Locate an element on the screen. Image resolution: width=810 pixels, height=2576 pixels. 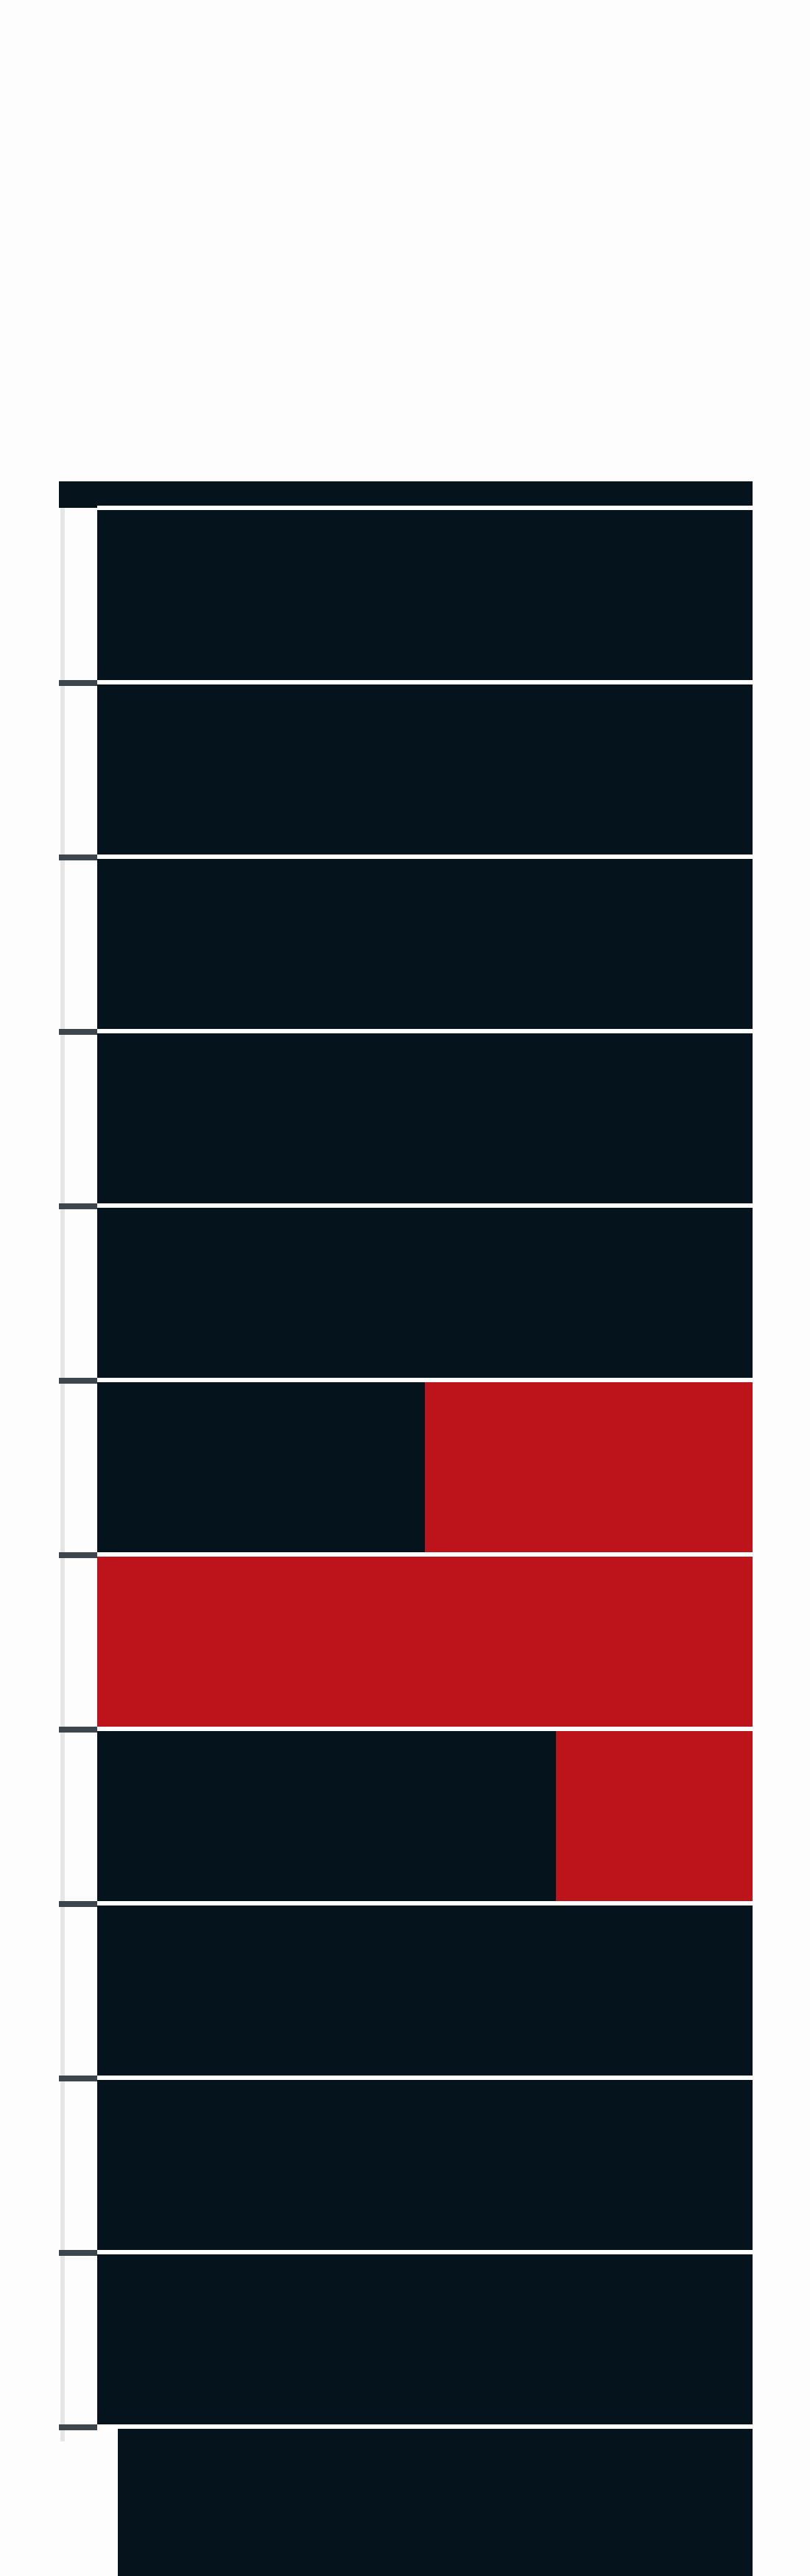
top-frame is located at coordinates (406, 494).